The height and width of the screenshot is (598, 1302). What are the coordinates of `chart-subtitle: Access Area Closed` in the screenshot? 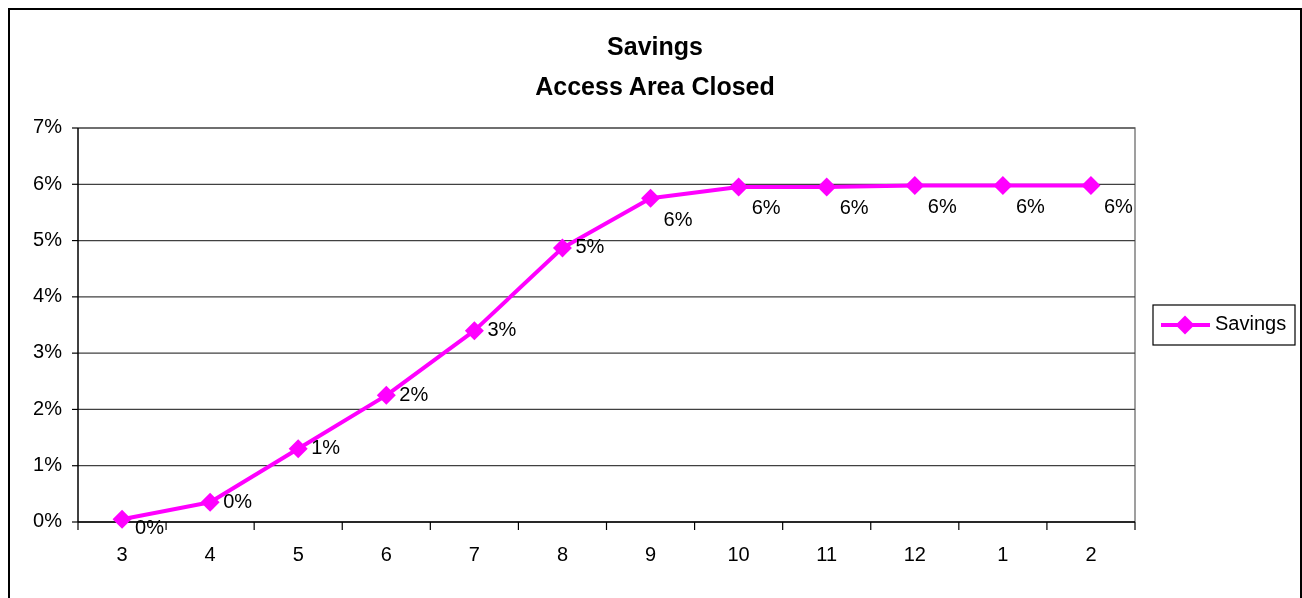 It's located at (655, 85).